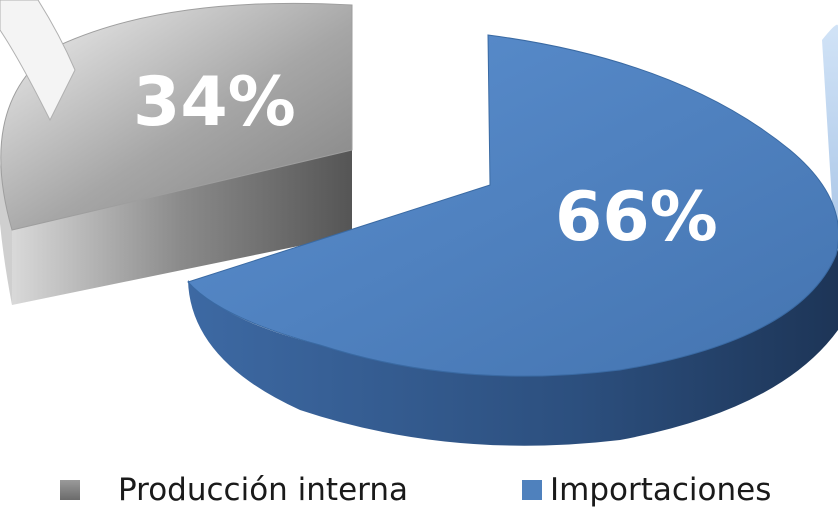  I want to click on slice-label-66: 66%, so click(636, 217).